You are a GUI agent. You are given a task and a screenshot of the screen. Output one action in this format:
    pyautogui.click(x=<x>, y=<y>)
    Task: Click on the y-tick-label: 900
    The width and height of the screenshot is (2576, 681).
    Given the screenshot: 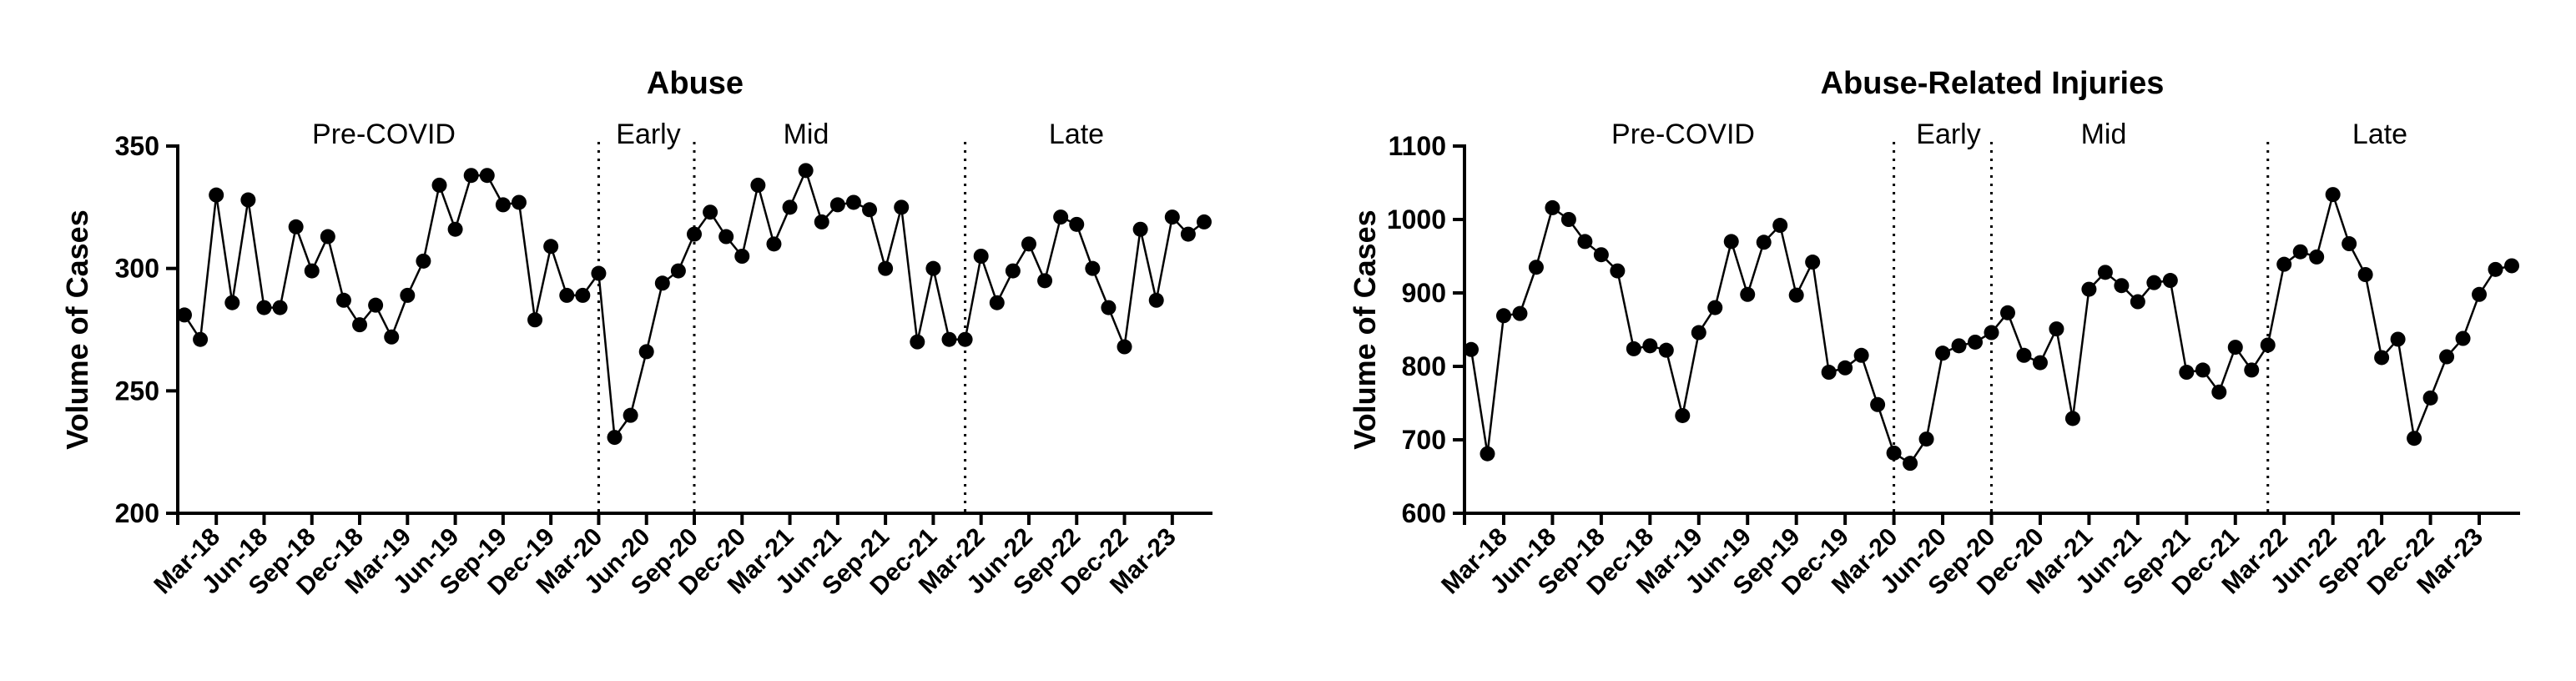 What is the action you would take?
    pyautogui.click(x=1424, y=293)
    